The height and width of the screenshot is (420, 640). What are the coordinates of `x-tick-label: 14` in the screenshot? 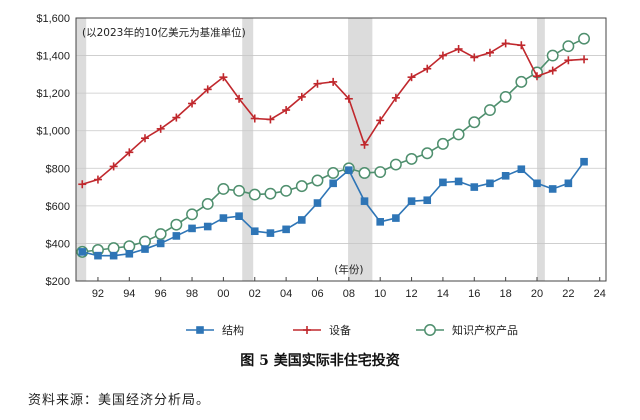 It's located at (443, 294).